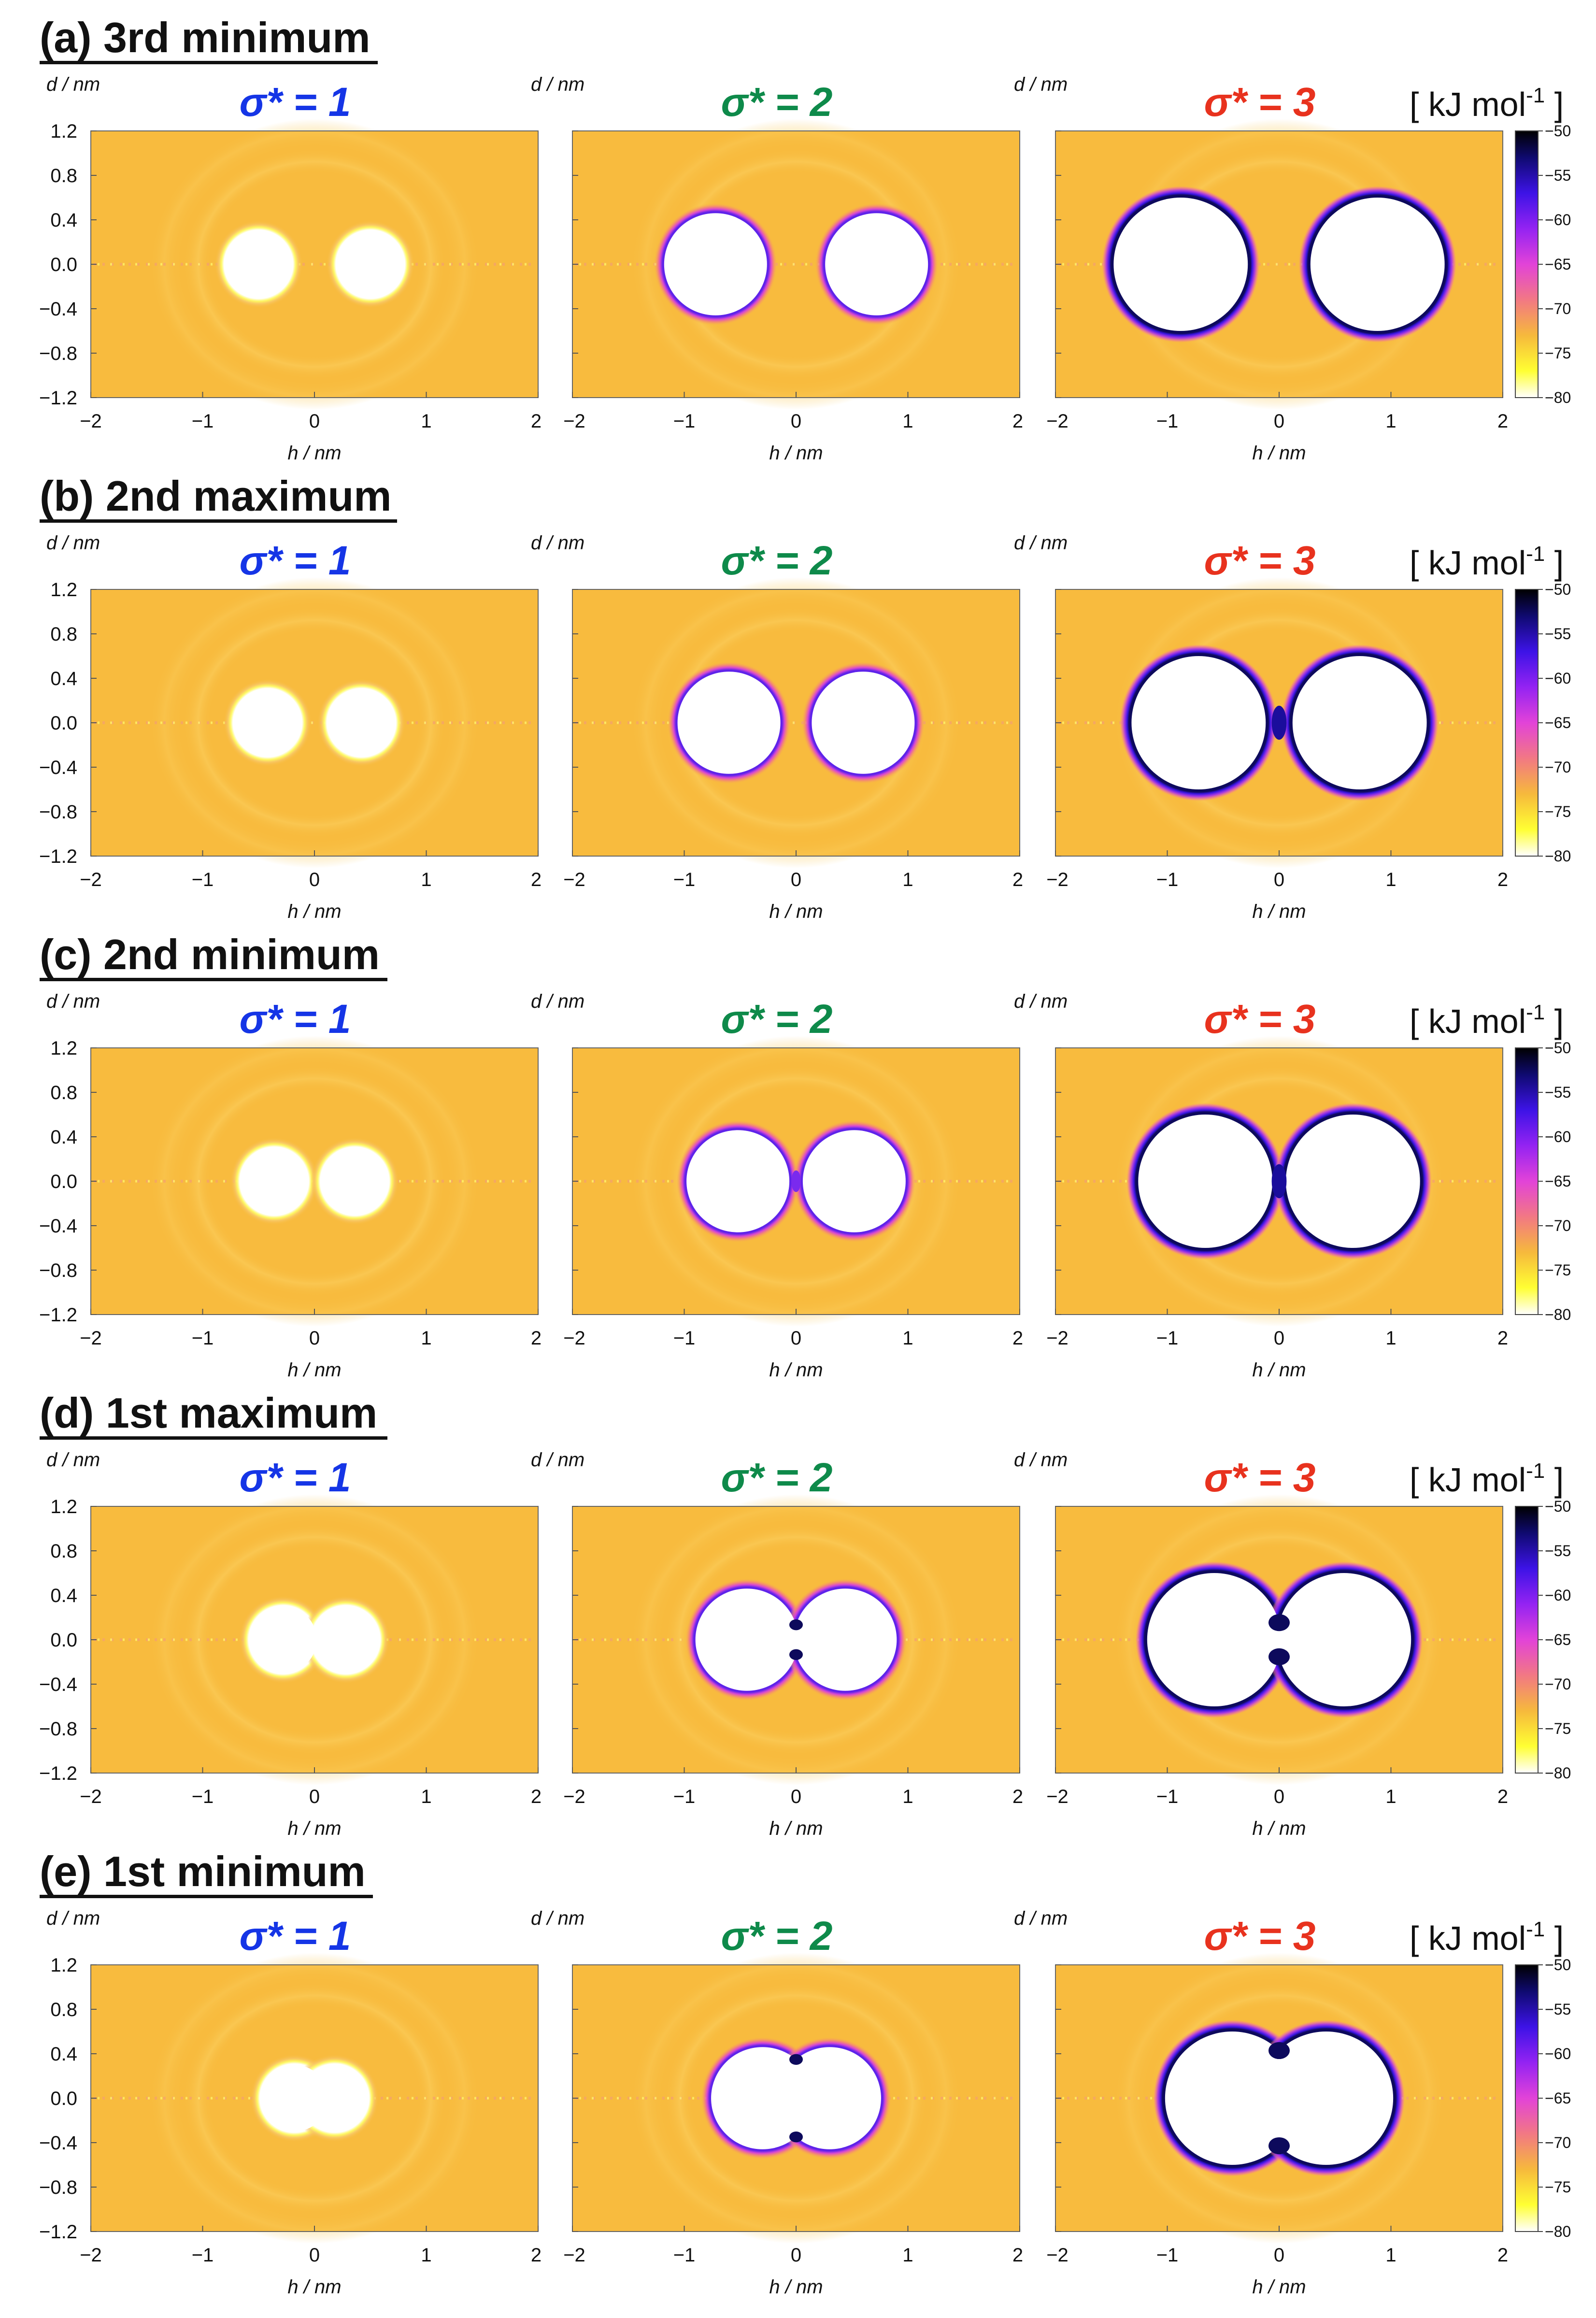 This screenshot has width=1596, height=2318. What do you see at coordinates (1558, 856) in the screenshot?
I see `colorbar-tick-label: −80` at bounding box center [1558, 856].